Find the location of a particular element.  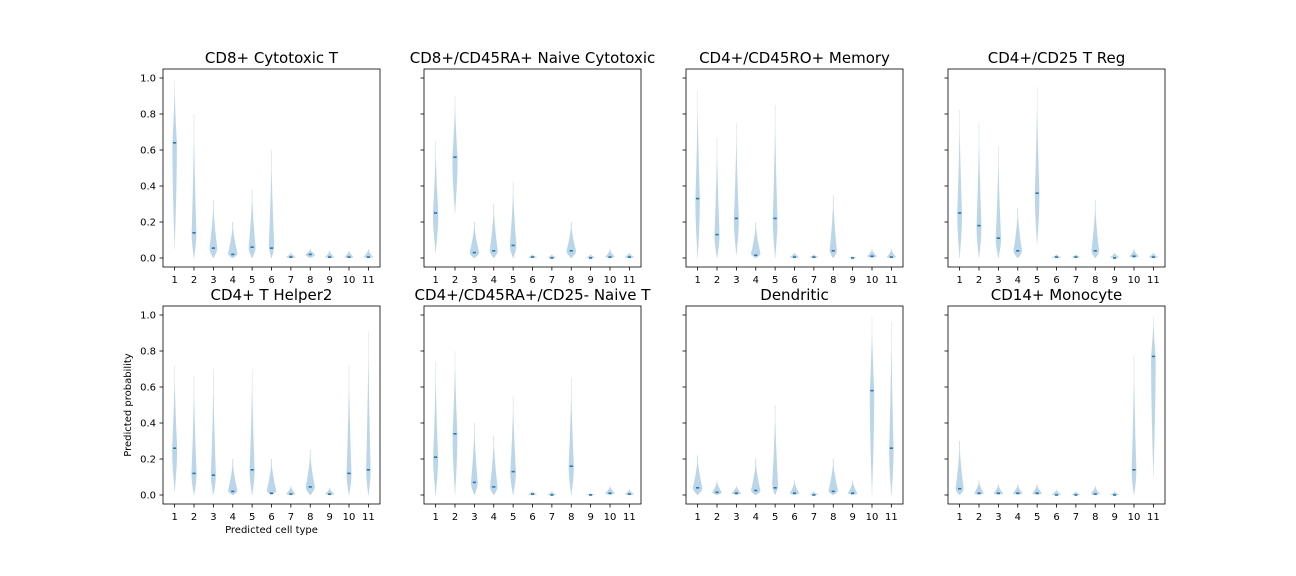

panel-6: 1 2 3 4 5 6 7 8 9 10 11 CD4+/CD45RA+/CD25- Naive T is located at coordinates (533, 404).